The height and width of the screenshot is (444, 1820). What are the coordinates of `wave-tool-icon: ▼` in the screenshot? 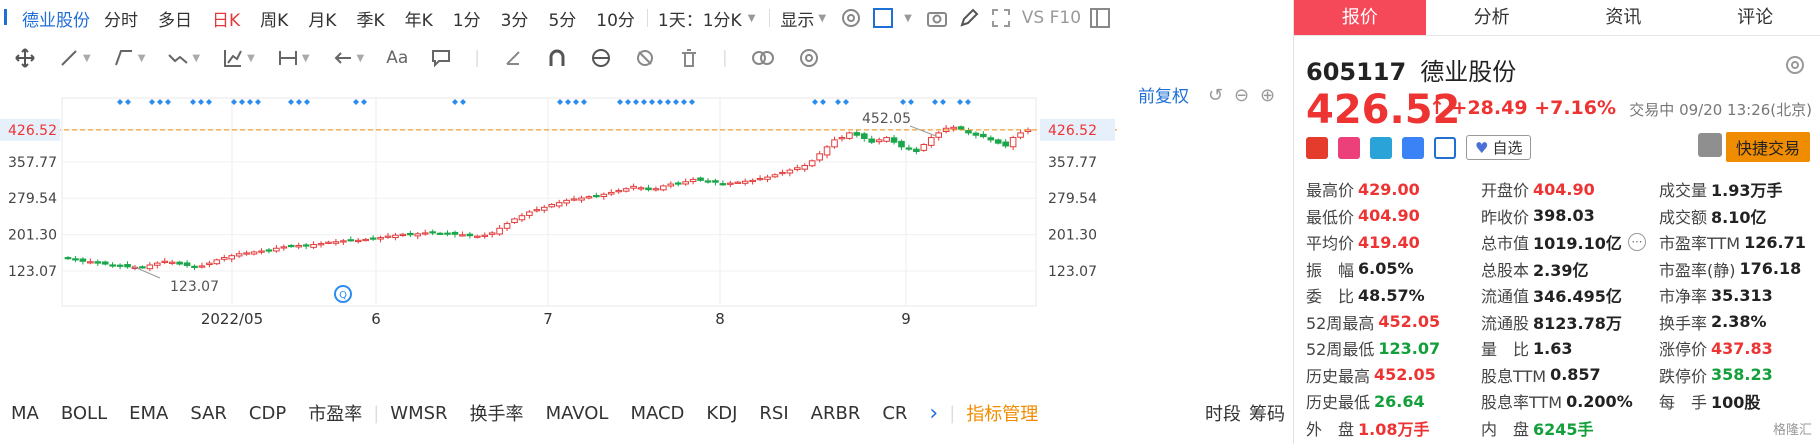 It's located at (183, 58).